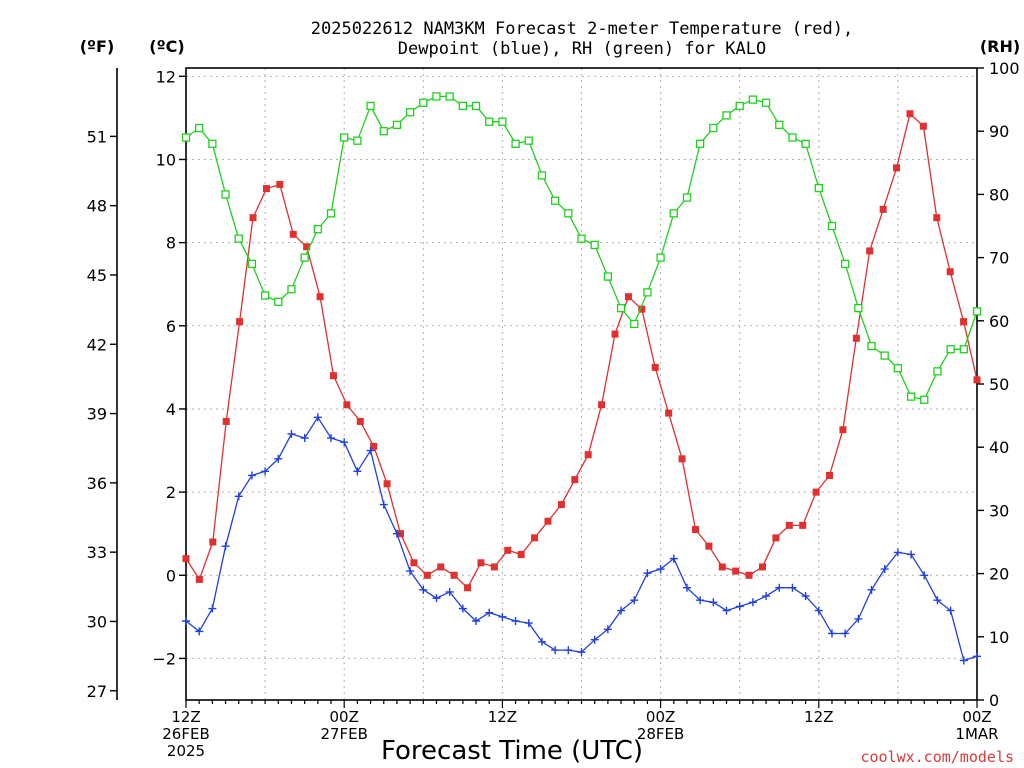 This screenshot has height=768, width=1024. Describe the element at coordinates (502, 717) in the screenshot. I see `x-tick-label-line: 12Z` at that location.